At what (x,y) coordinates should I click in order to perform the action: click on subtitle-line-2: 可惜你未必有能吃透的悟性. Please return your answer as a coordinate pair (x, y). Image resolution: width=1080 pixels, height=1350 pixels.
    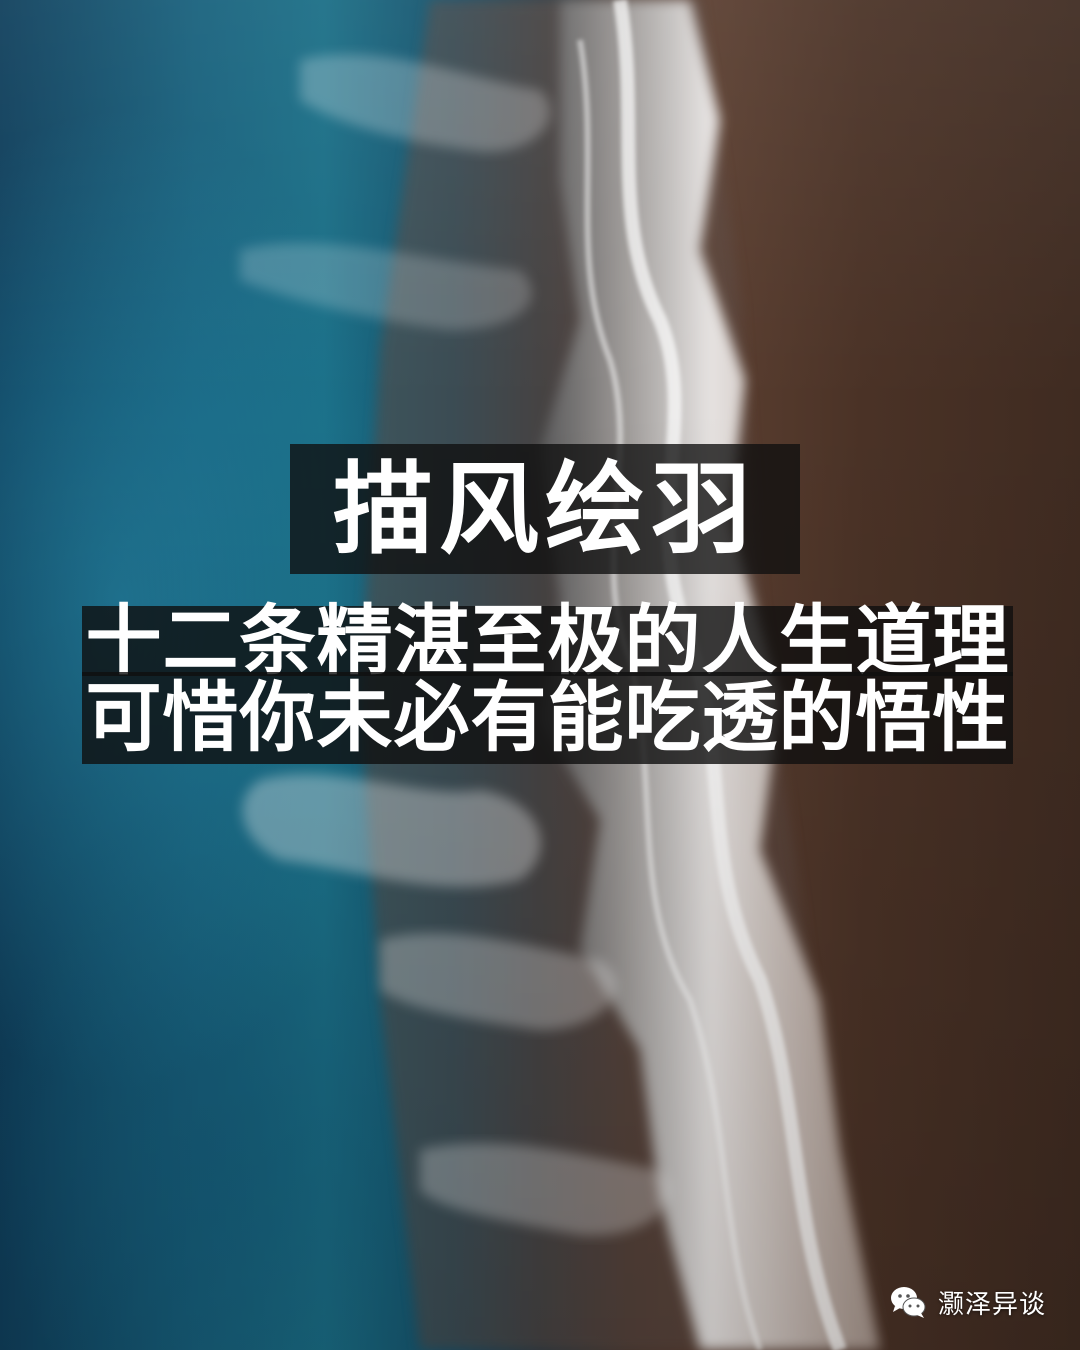
    Looking at the image, I should click on (547, 717).